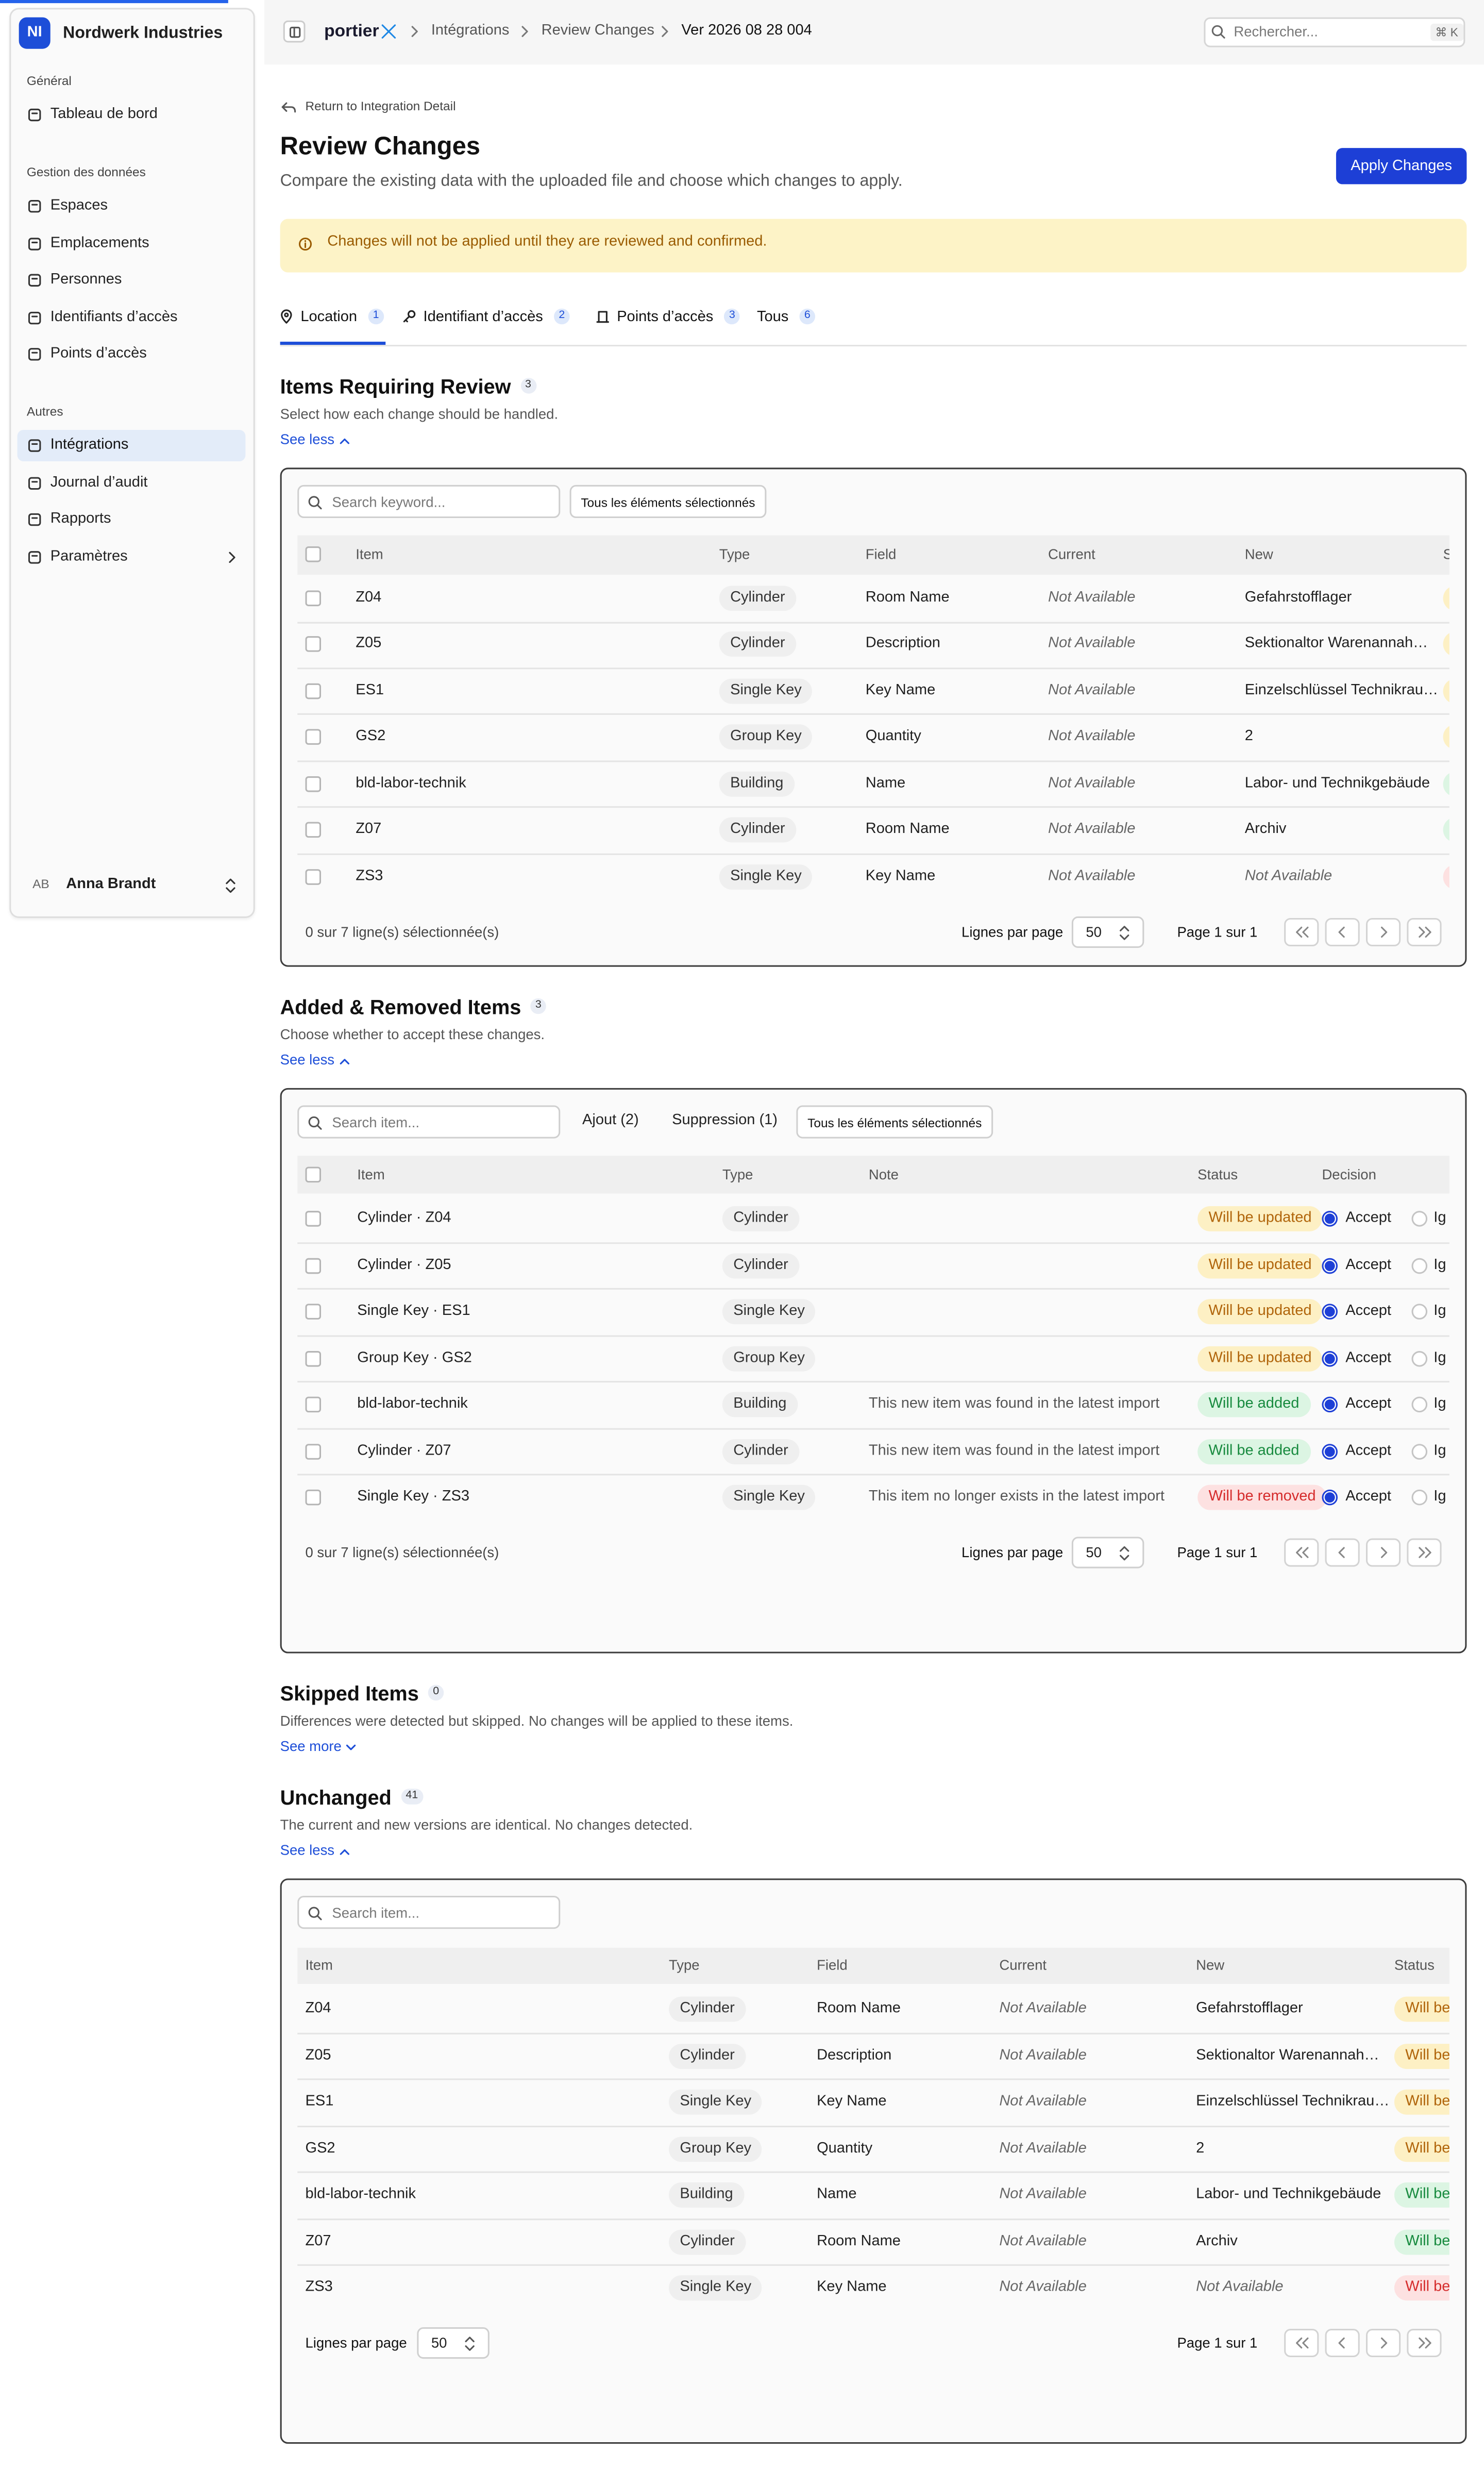 The height and width of the screenshot is (2469, 1484). What do you see at coordinates (1421, 2195) in the screenshot?
I see `status-badge: Will be` at bounding box center [1421, 2195].